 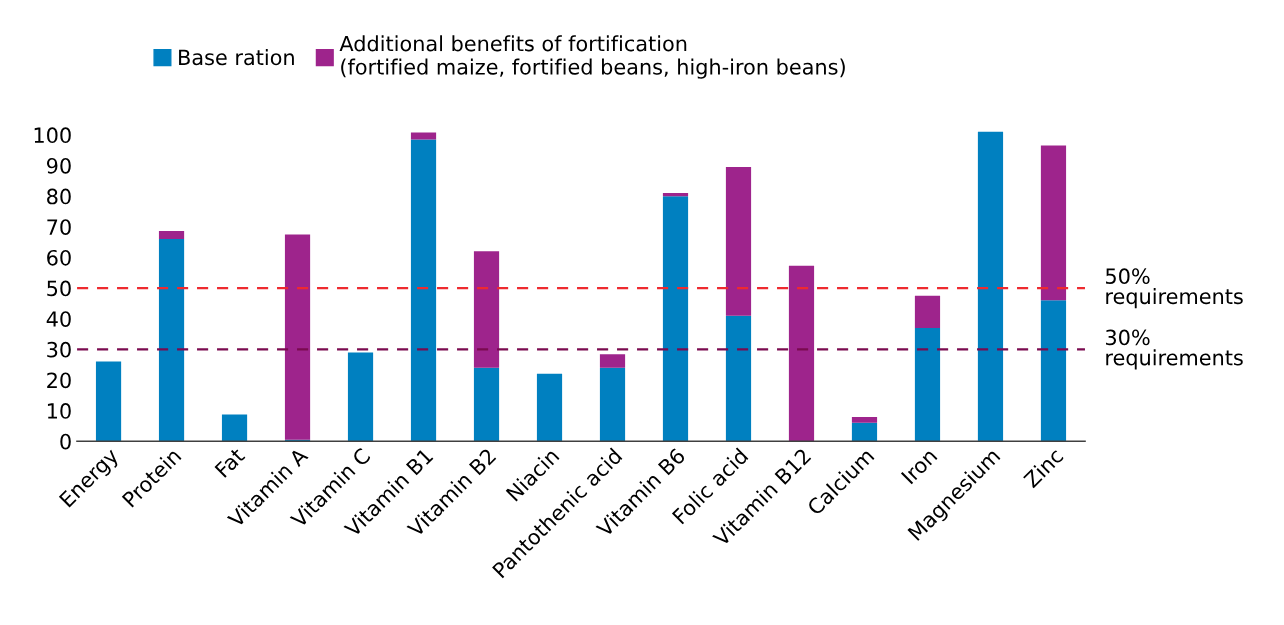 What do you see at coordinates (59, 288) in the screenshot?
I see `y-tick-label: 50` at bounding box center [59, 288].